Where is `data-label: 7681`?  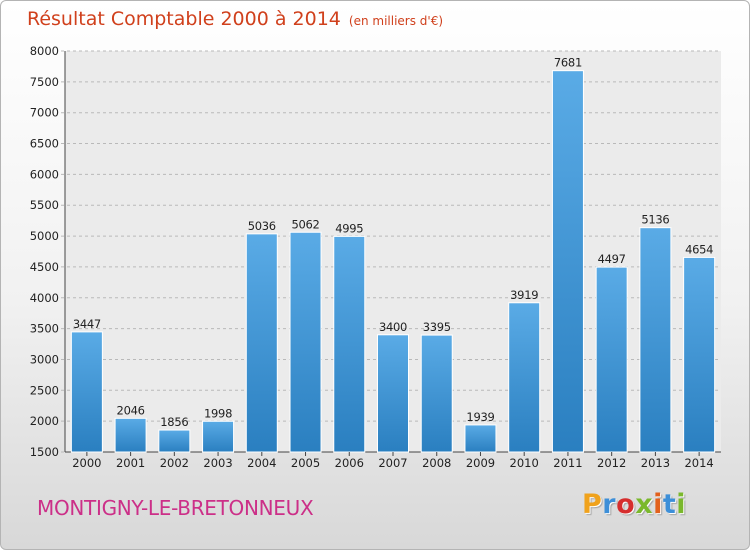 data-label: 7681 is located at coordinates (568, 63).